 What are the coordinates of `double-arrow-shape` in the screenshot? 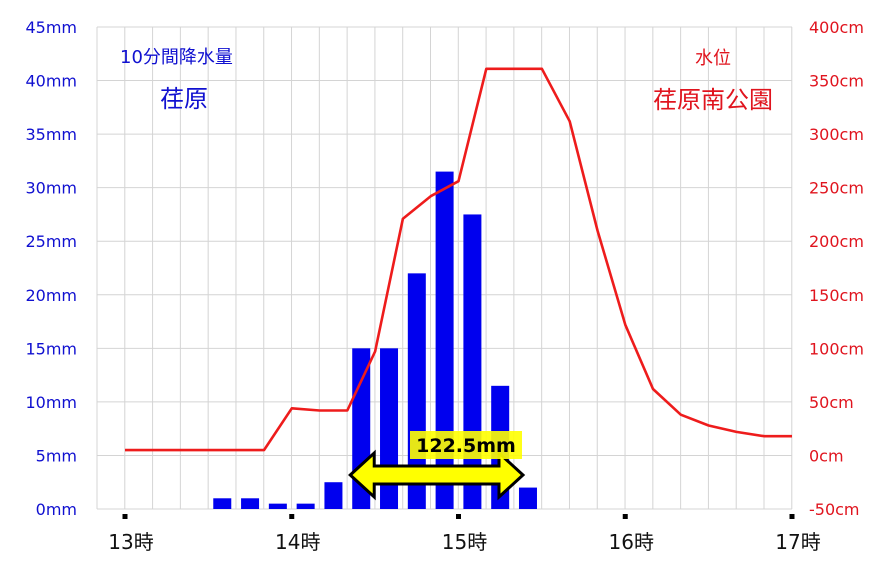 It's located at (437, 475).